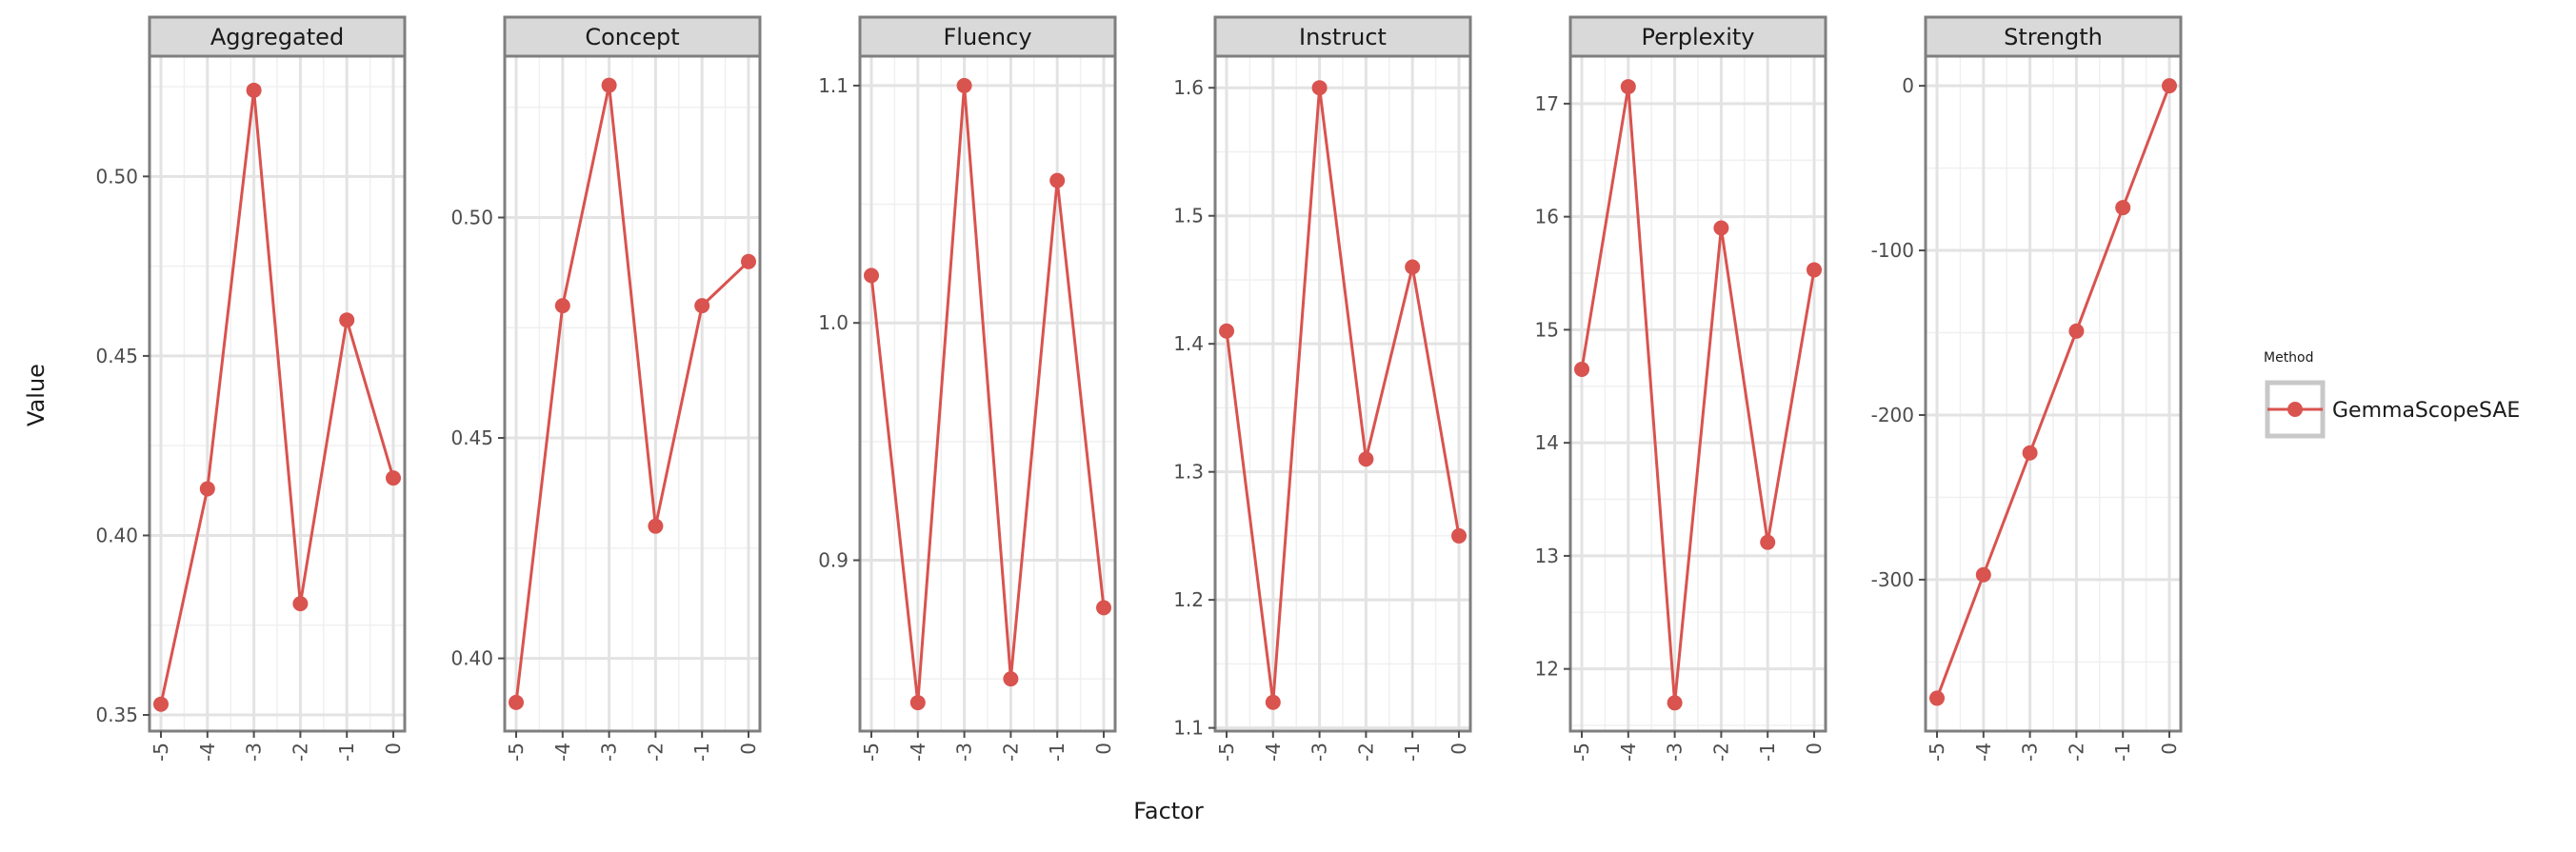 Image resolution: width=2576 pixels, height=852 pixels. Describe the element at coordinates (1892, 415) in the screenshot. I see `y-tick-label: -200` at that location.